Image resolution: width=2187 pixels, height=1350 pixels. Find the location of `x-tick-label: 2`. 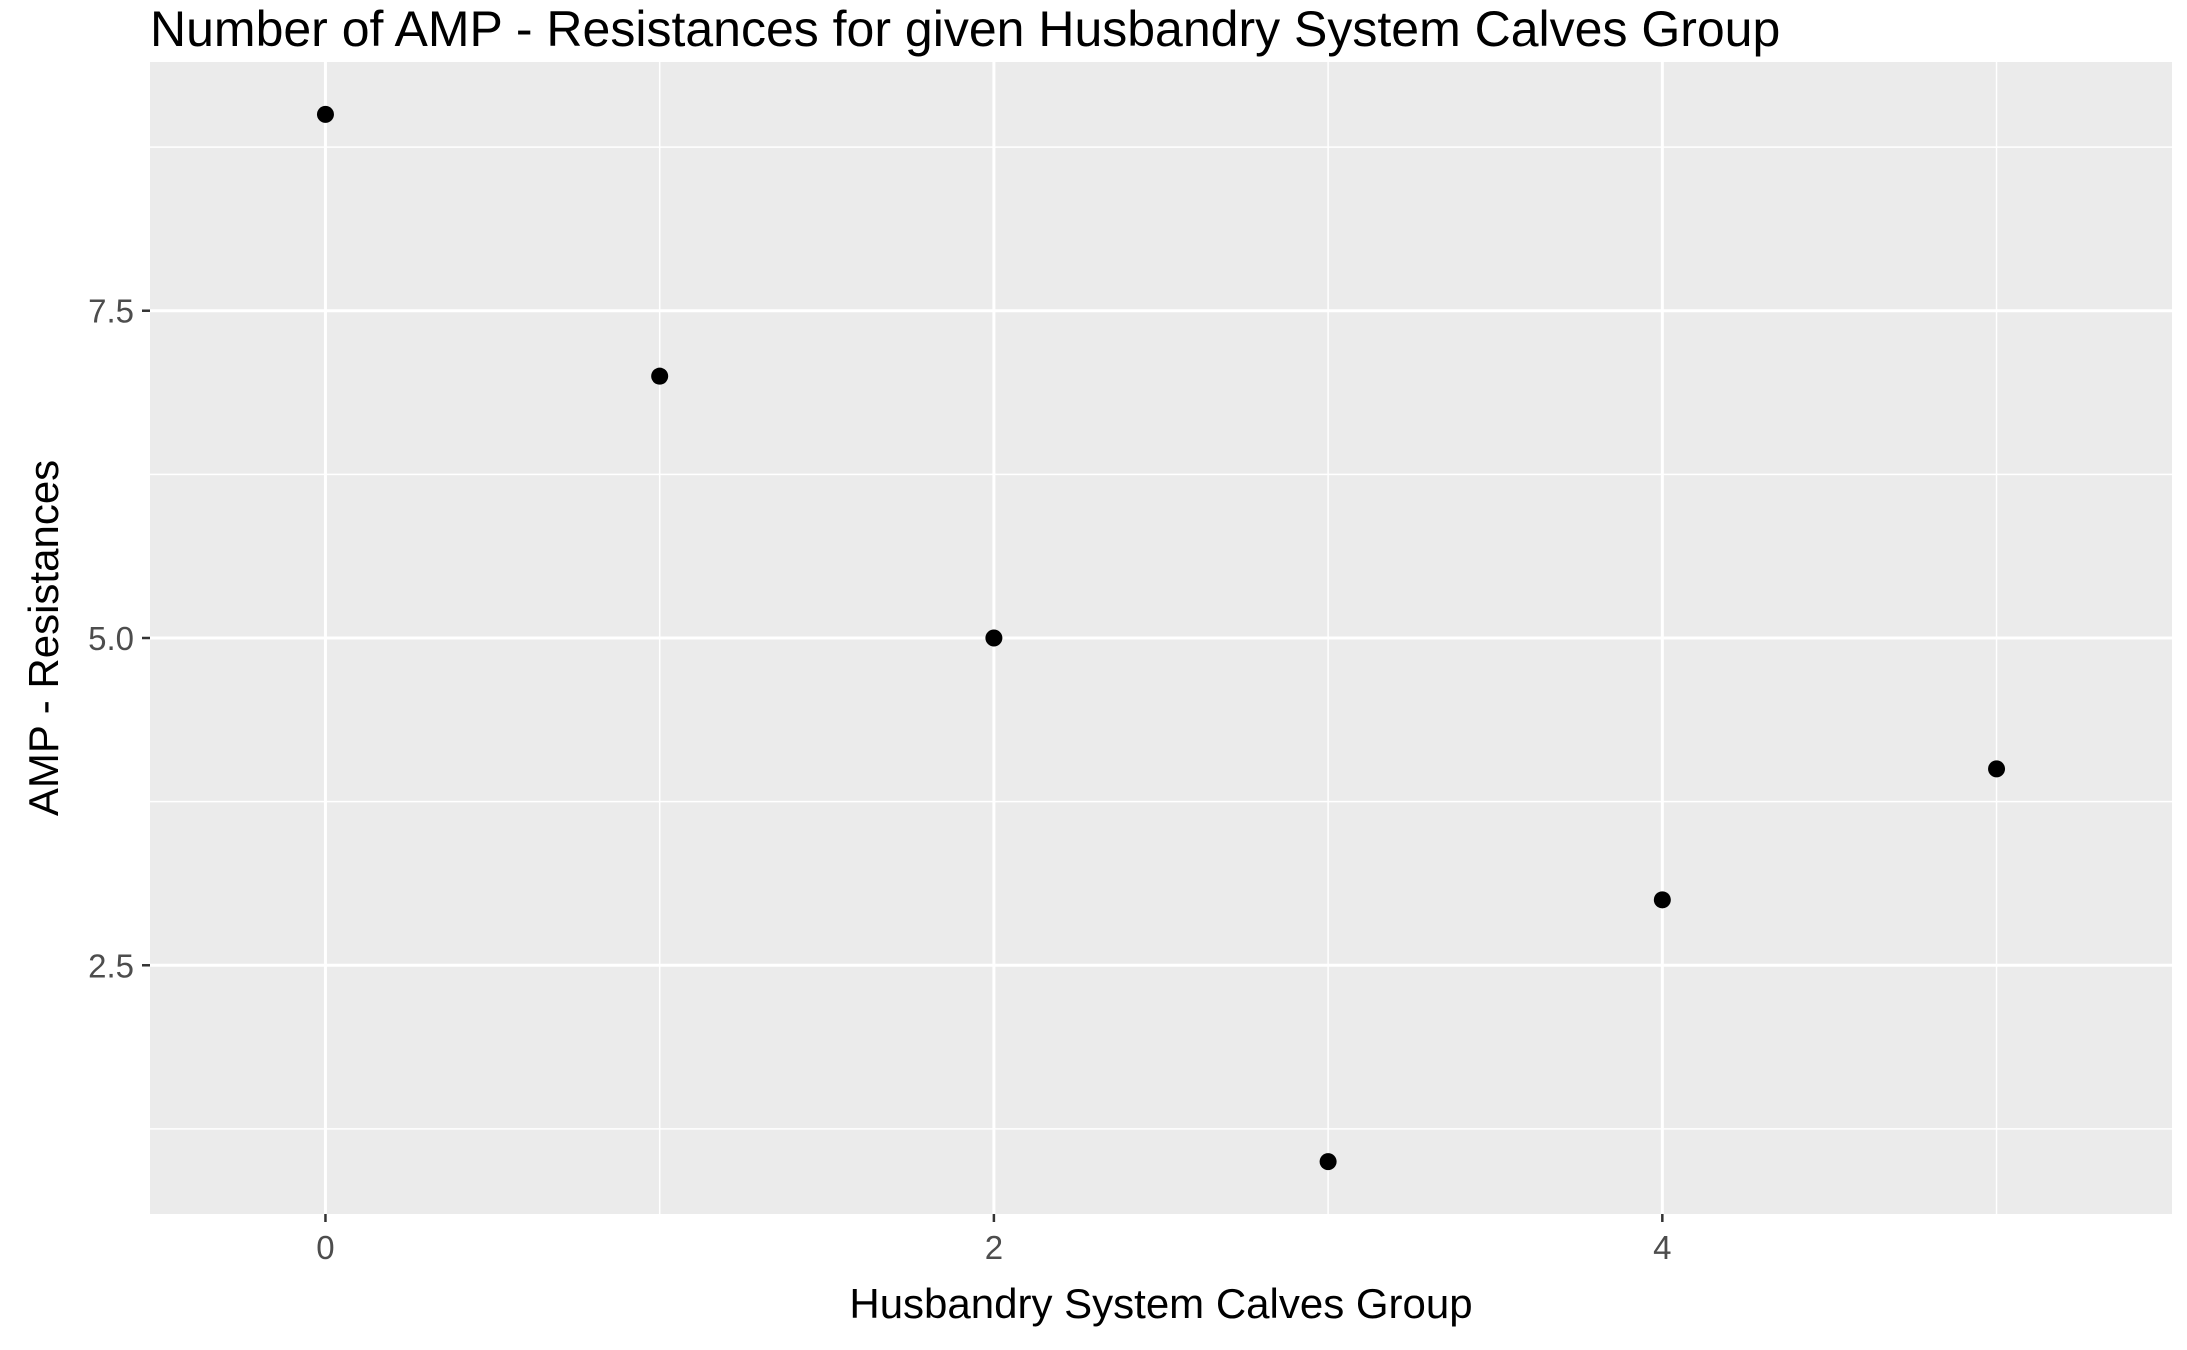

x-tick-label: 2 is located at coordinates (994, 1247).